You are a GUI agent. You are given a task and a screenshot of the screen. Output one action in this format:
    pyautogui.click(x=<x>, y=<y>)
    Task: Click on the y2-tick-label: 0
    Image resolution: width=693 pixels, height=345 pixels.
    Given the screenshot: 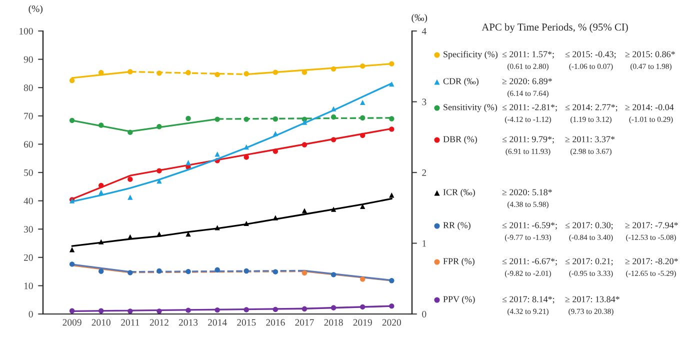 What is the action you would take?
    pyautogui.click(x=424, y=314)
    